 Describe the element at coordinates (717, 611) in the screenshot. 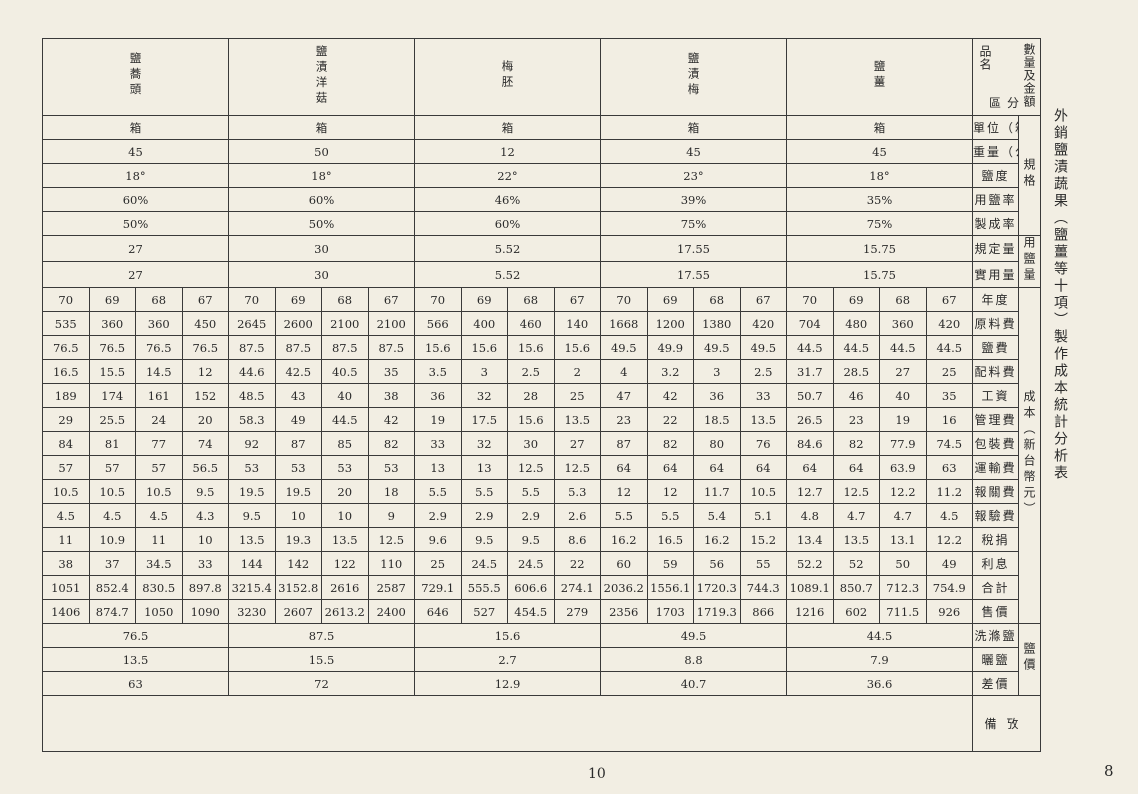

I see `cost-value: 1719.3` at that location.